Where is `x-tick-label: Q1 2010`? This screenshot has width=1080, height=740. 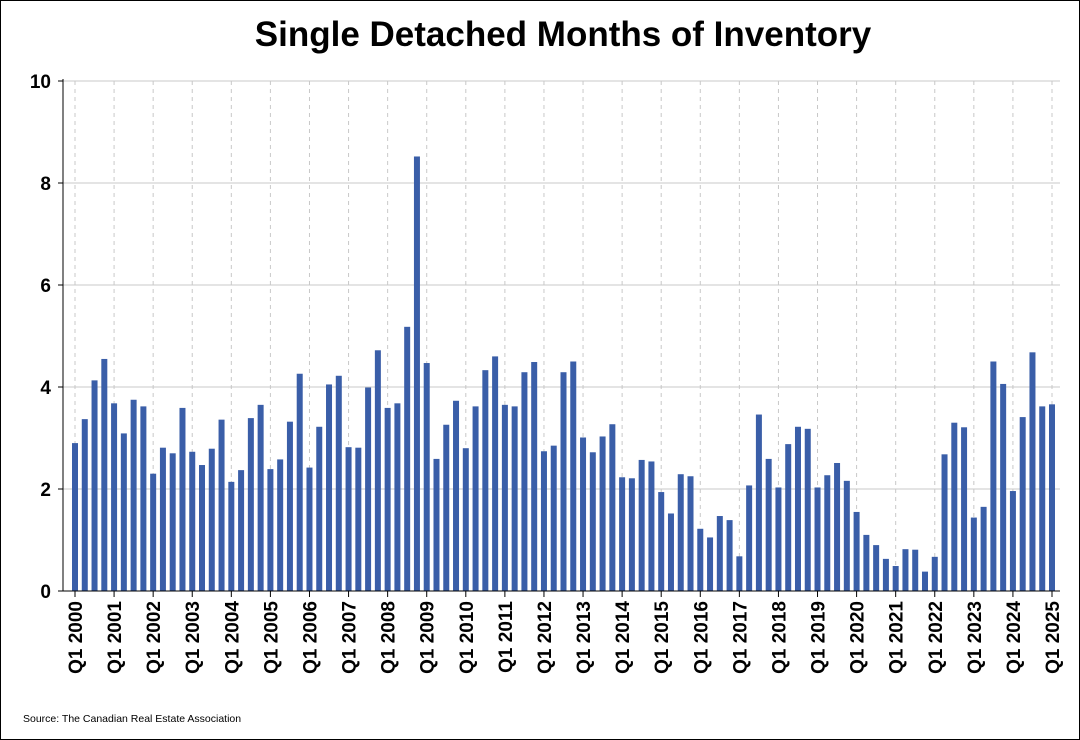
x-tick-label: Q1 2010 is located at coordinates (467, 637).